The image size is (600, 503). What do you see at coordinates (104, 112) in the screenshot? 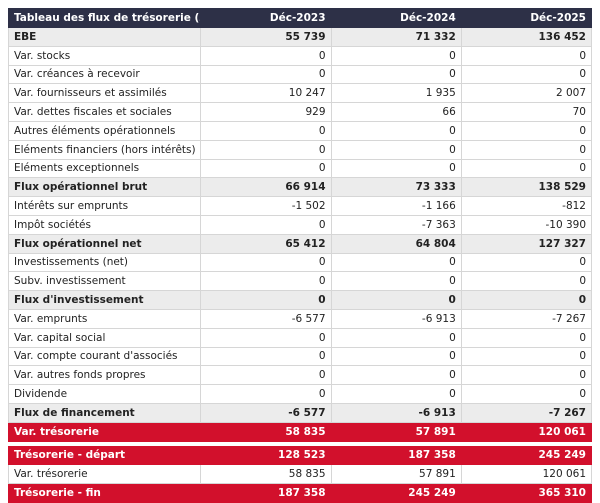
I see `row-label: Var. dettes fiscales et sociales` at bounding box center [104, 112].